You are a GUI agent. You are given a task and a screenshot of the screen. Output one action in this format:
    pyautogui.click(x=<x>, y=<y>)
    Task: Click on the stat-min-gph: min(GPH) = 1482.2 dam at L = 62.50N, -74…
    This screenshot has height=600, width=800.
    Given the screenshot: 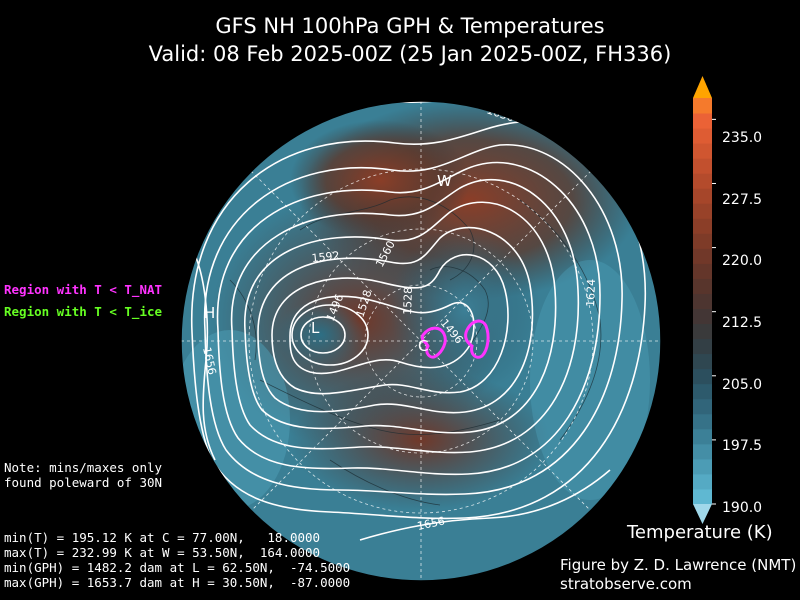 What is the action you would take?
    pyautogui.click(x=177, y=567)
    